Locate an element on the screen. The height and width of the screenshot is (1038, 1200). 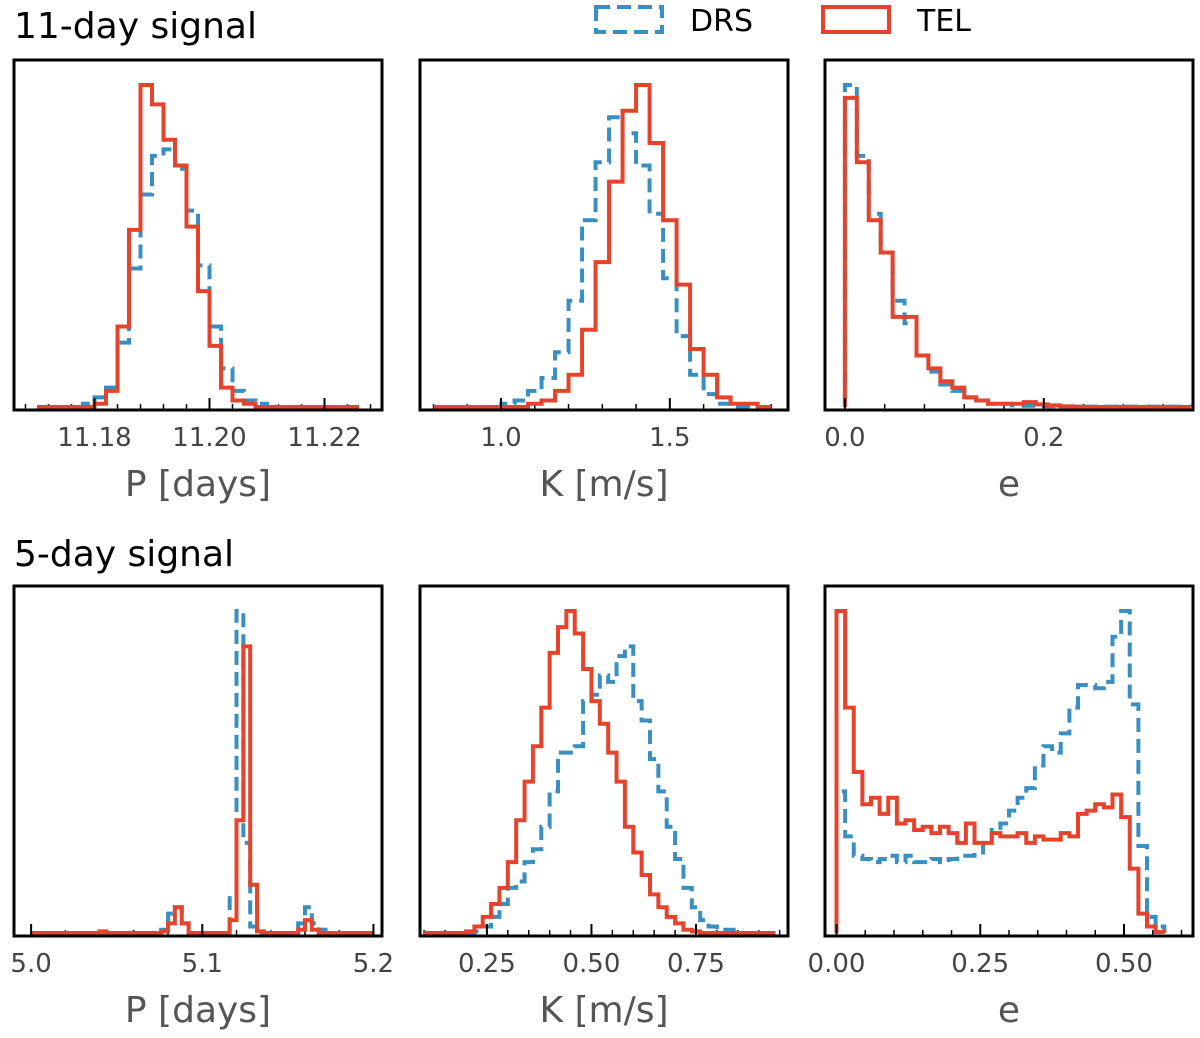
panel-5day-eccentricity: 0.00 0.25 0.50 e is located at coordinates (1001, 807).